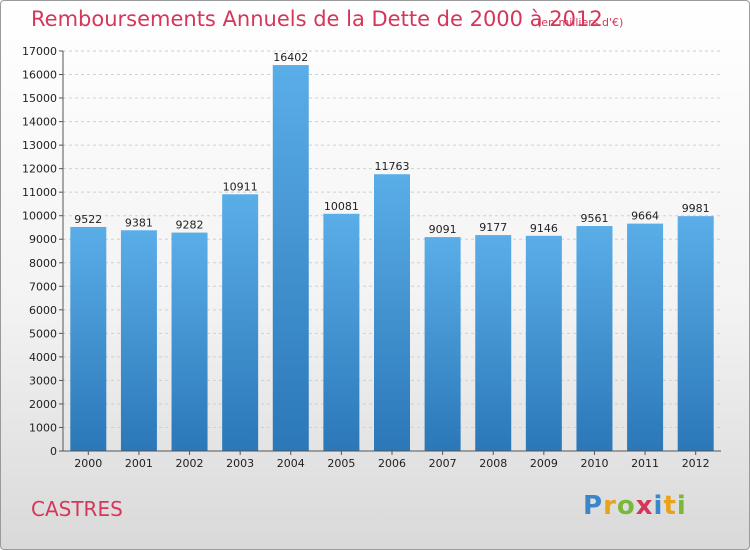 This screenshot has height=550, width=750. I want to click on y-tick-label: 12000, so click(39, 169).